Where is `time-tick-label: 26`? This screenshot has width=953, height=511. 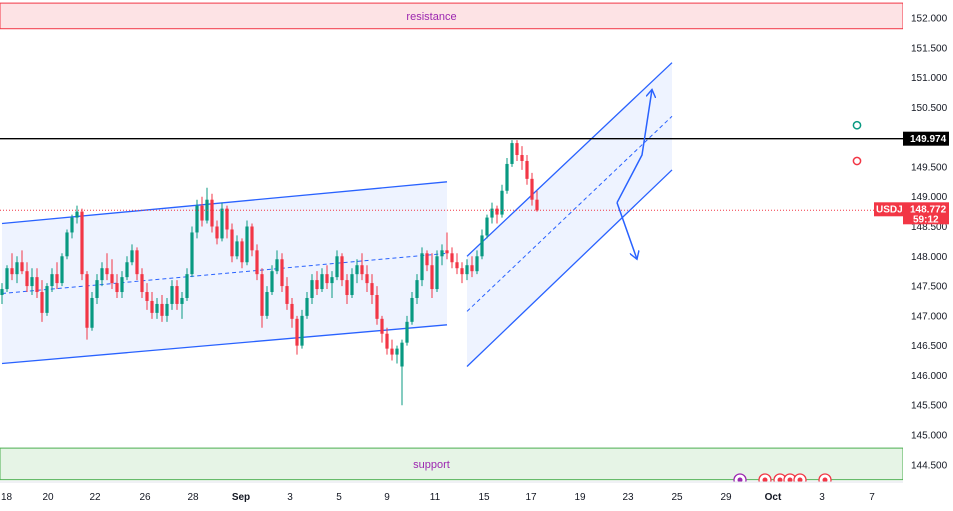
time-tick-label: 26 is located at coordinates (145, 497).